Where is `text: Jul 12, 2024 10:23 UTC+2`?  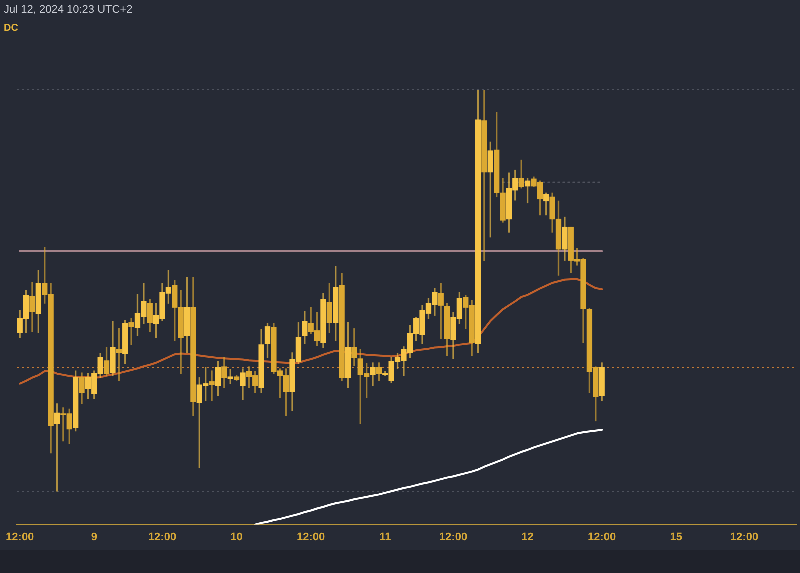 text: Jul 12, 2024 10:23 UTC+2 is located at coordinates (68, 10).